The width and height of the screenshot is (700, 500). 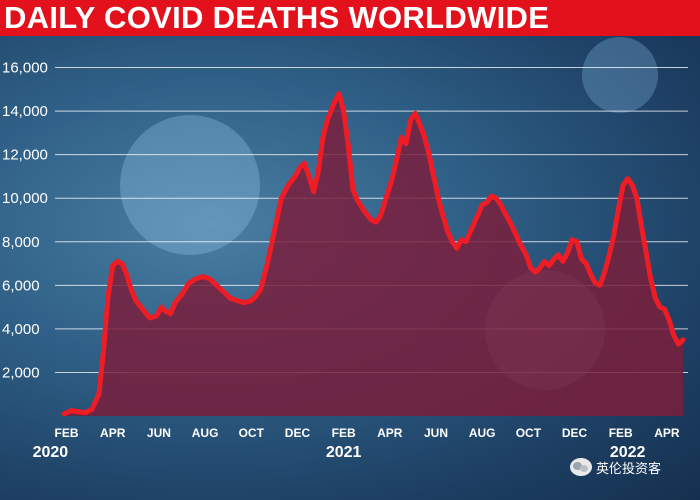 What do you see at coordinates (21, 285) in the screenshot?
I see `y-tick-label: 6,000` at bounding box center [21, 285].